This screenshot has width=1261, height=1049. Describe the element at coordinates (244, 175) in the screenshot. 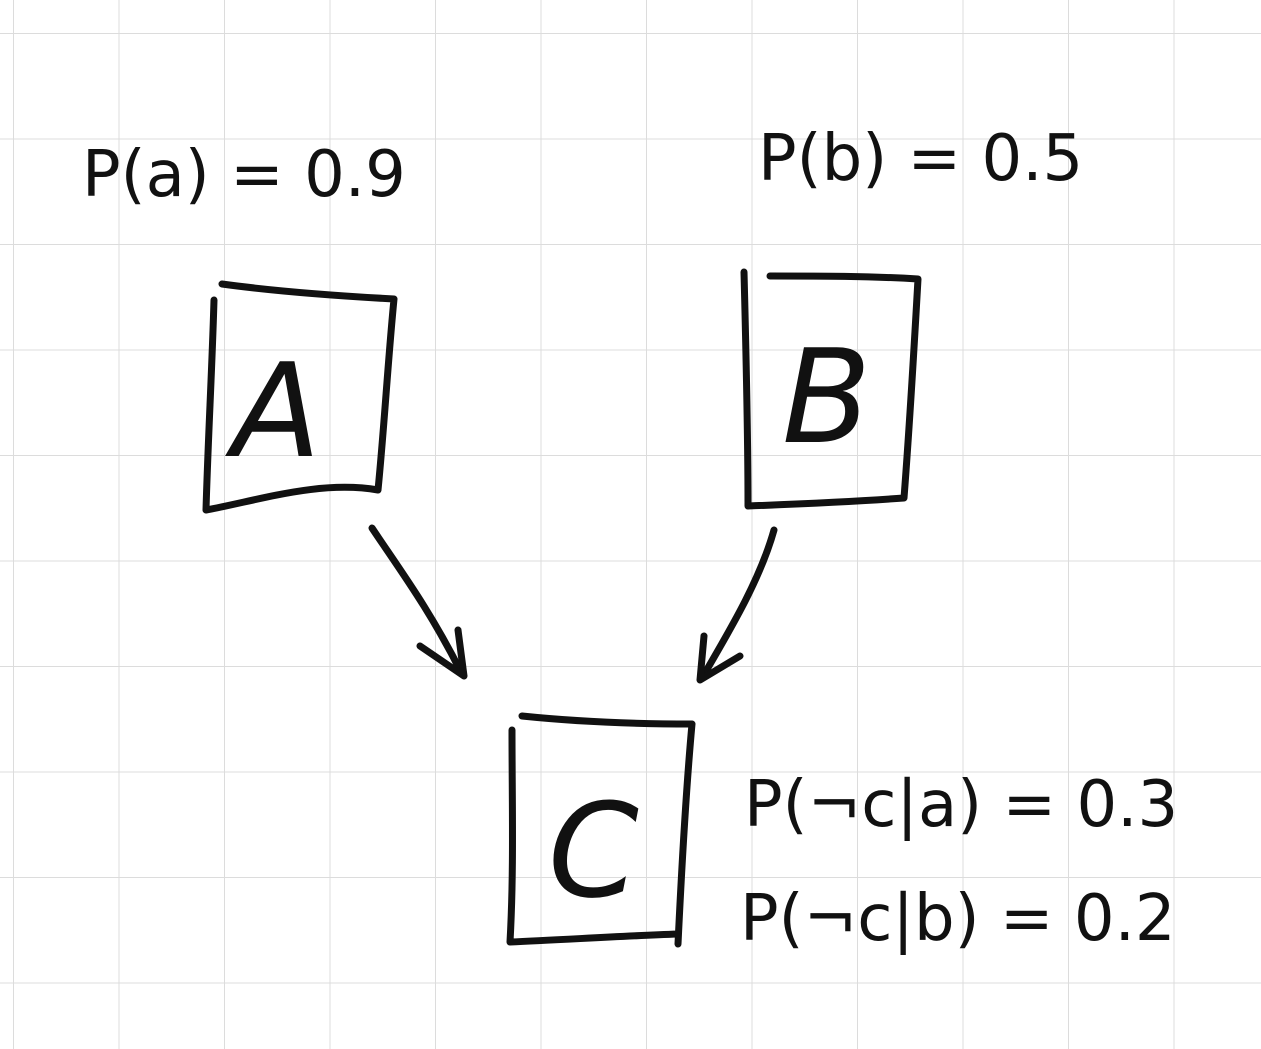

I see `prior-a-label: P(a) = 0.9` at that location.